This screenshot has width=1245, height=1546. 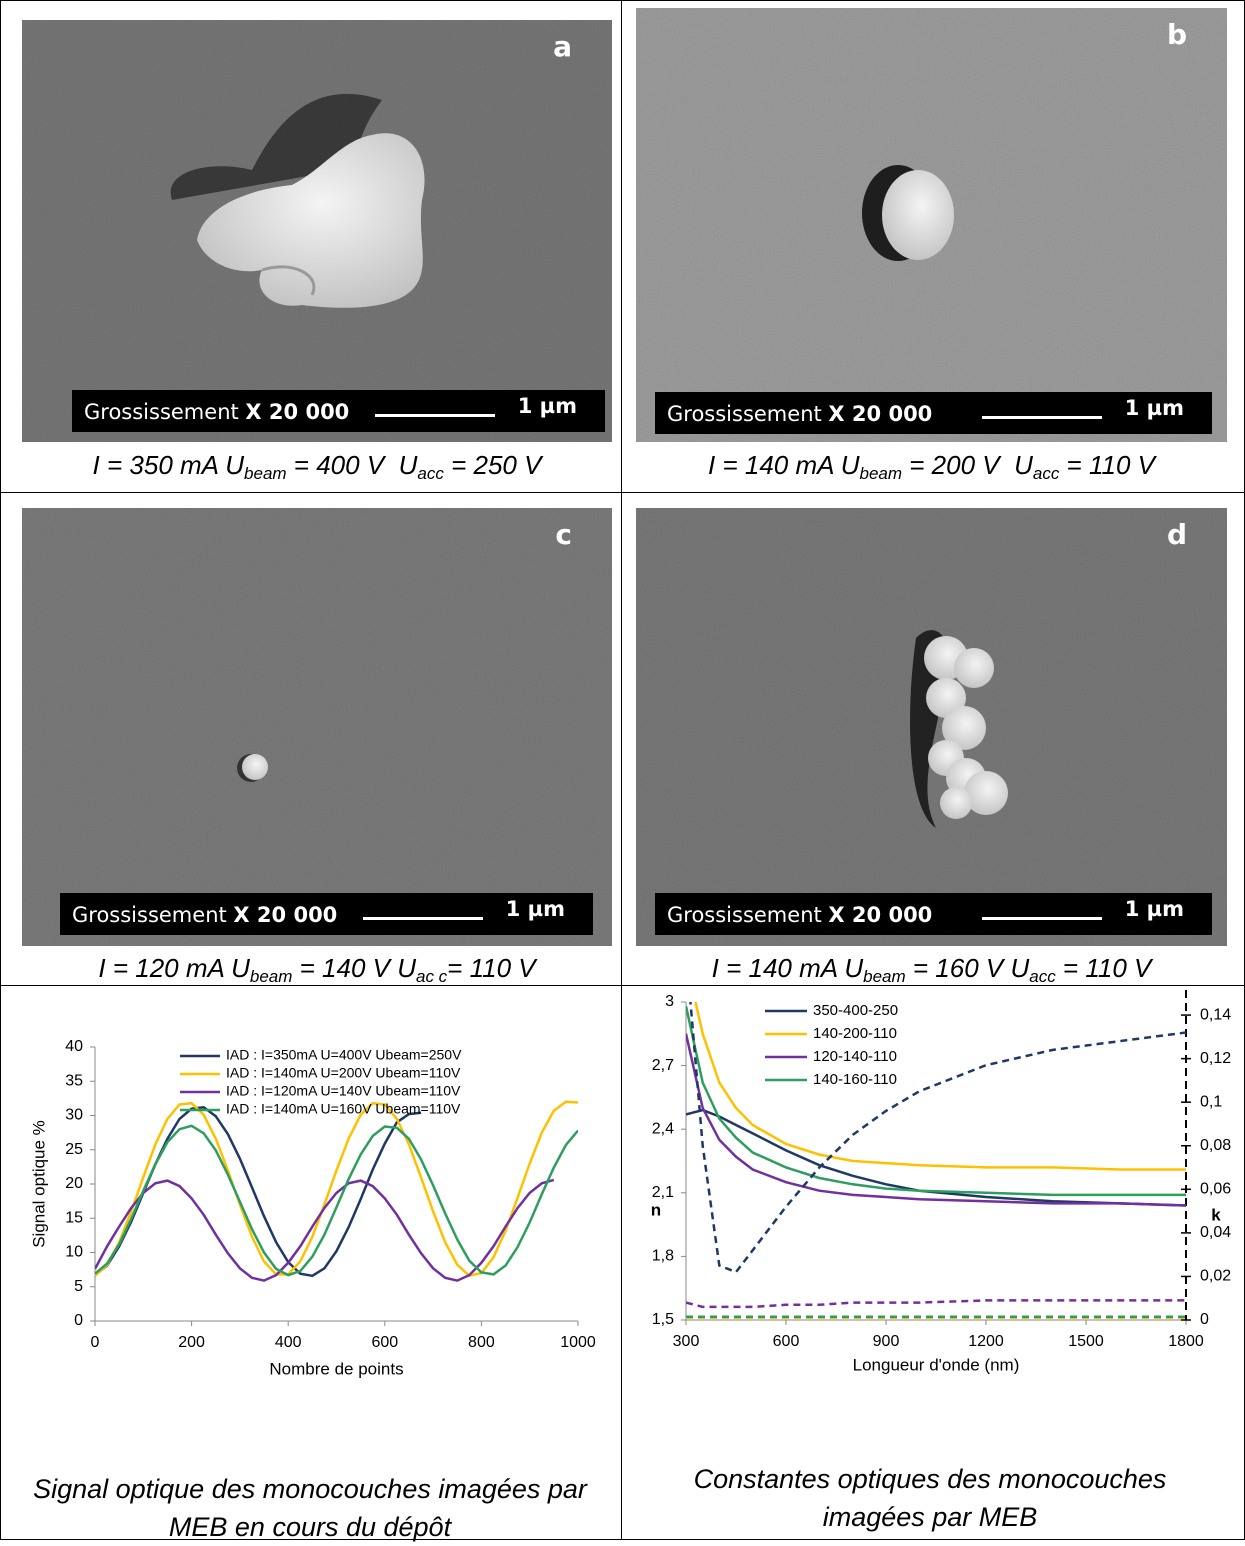 What do you see at coordinates (1215, 1232) in the screenshot?
I see `y2-tick-label: 0,04` at bounding box center [1215, 1232].